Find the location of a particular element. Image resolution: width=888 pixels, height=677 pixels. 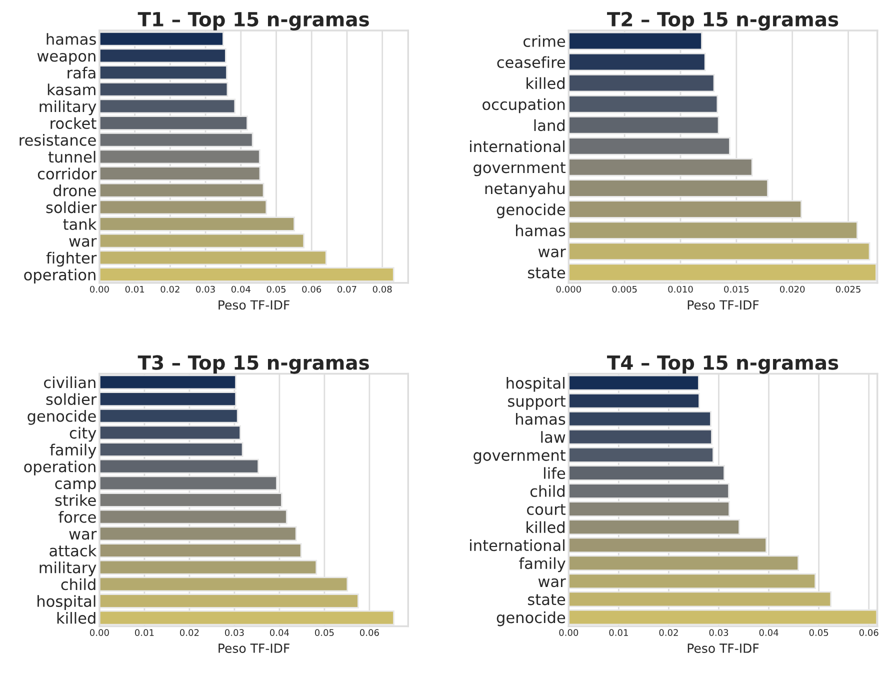

y-tick-label: occupation is located at coordinates (523, 106).